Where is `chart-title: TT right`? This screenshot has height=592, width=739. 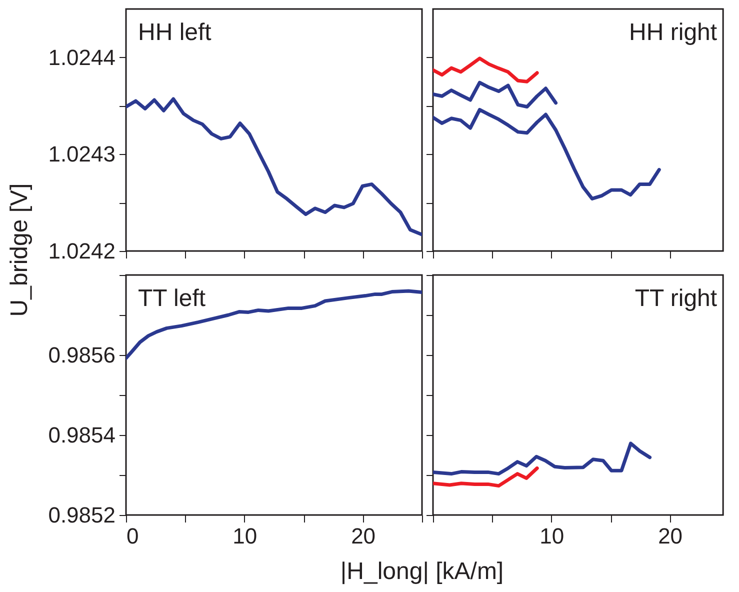
chart-title: TT right is located at coordinates (676, 298).